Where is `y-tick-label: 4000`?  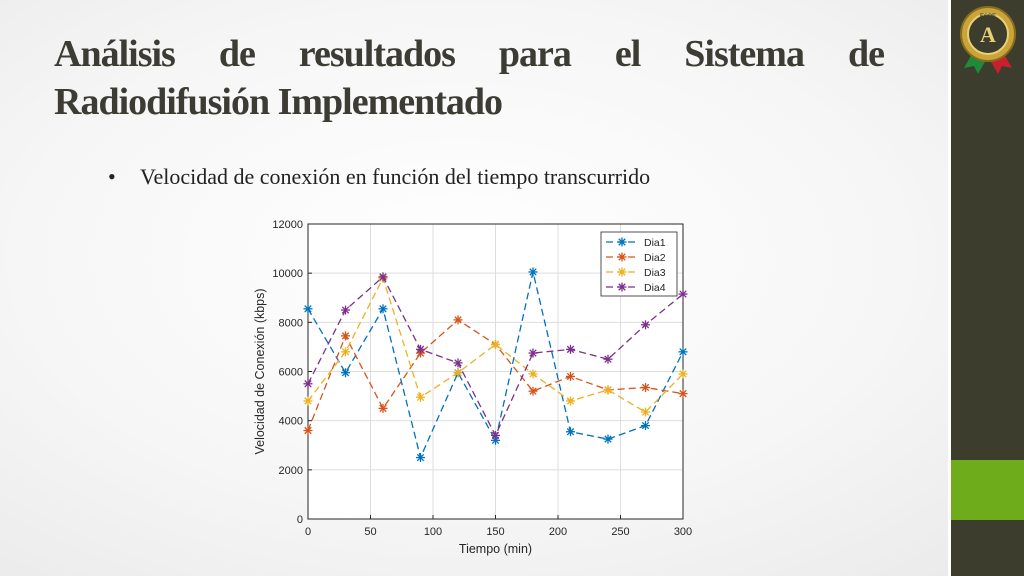 y-tick-label: 4000 is located at coordinates (291, 422).